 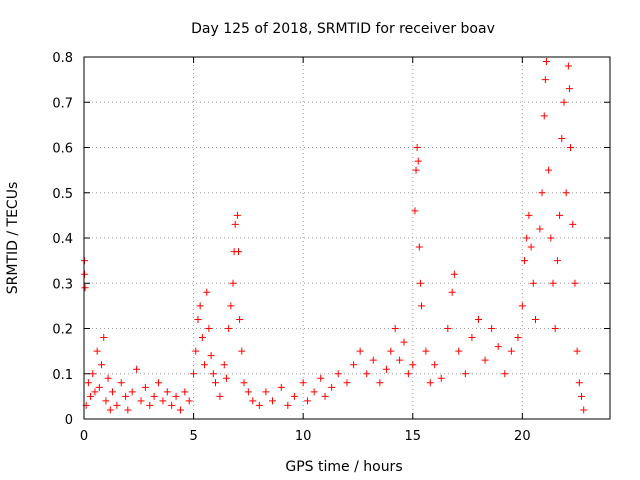 What do you see at coordinates (62, 284) in the screenshot?
I see `y-tick-label: 0.3` at bounding box center [62, 284].